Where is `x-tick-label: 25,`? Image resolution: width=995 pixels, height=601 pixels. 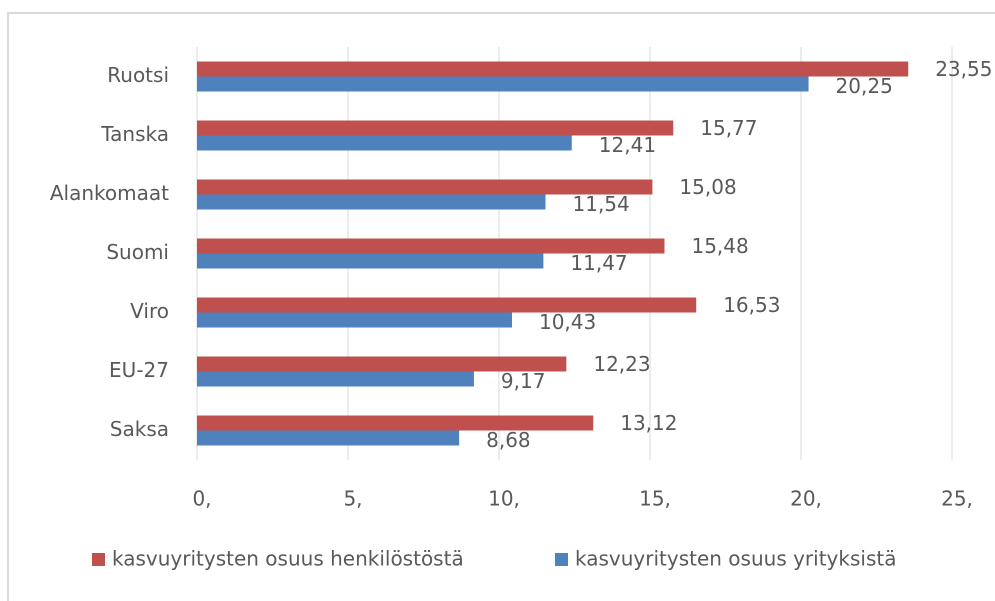 x-tick-label: 25, is located at coordinates (957, 499).